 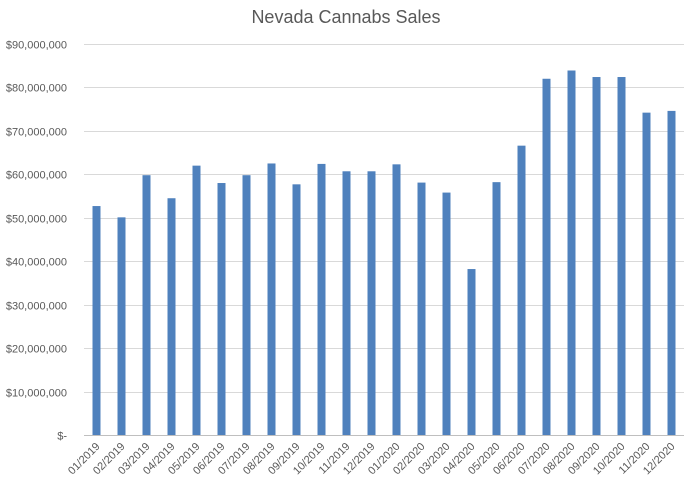 What do you see at coordinates (36, 133) in the screenshot?
I see `y-tick-label: $70,000,000` at bounding box center [36, 133].